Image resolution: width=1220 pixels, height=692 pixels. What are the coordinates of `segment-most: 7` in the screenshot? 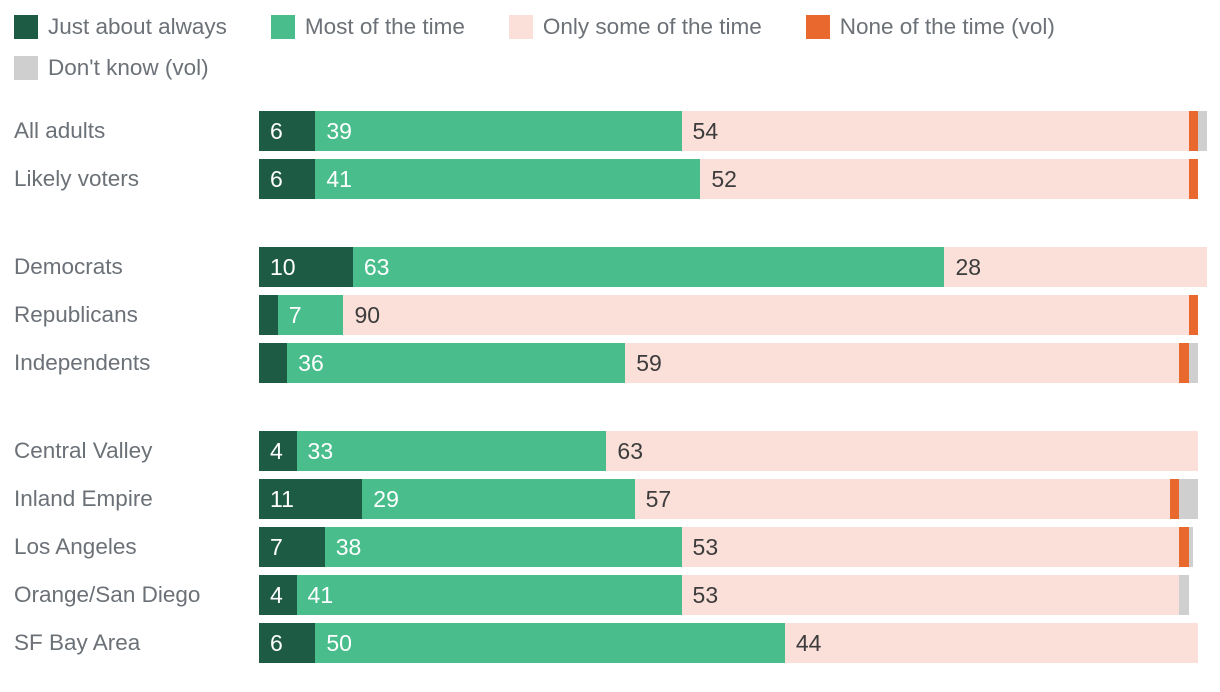 It's located at (310, 315).